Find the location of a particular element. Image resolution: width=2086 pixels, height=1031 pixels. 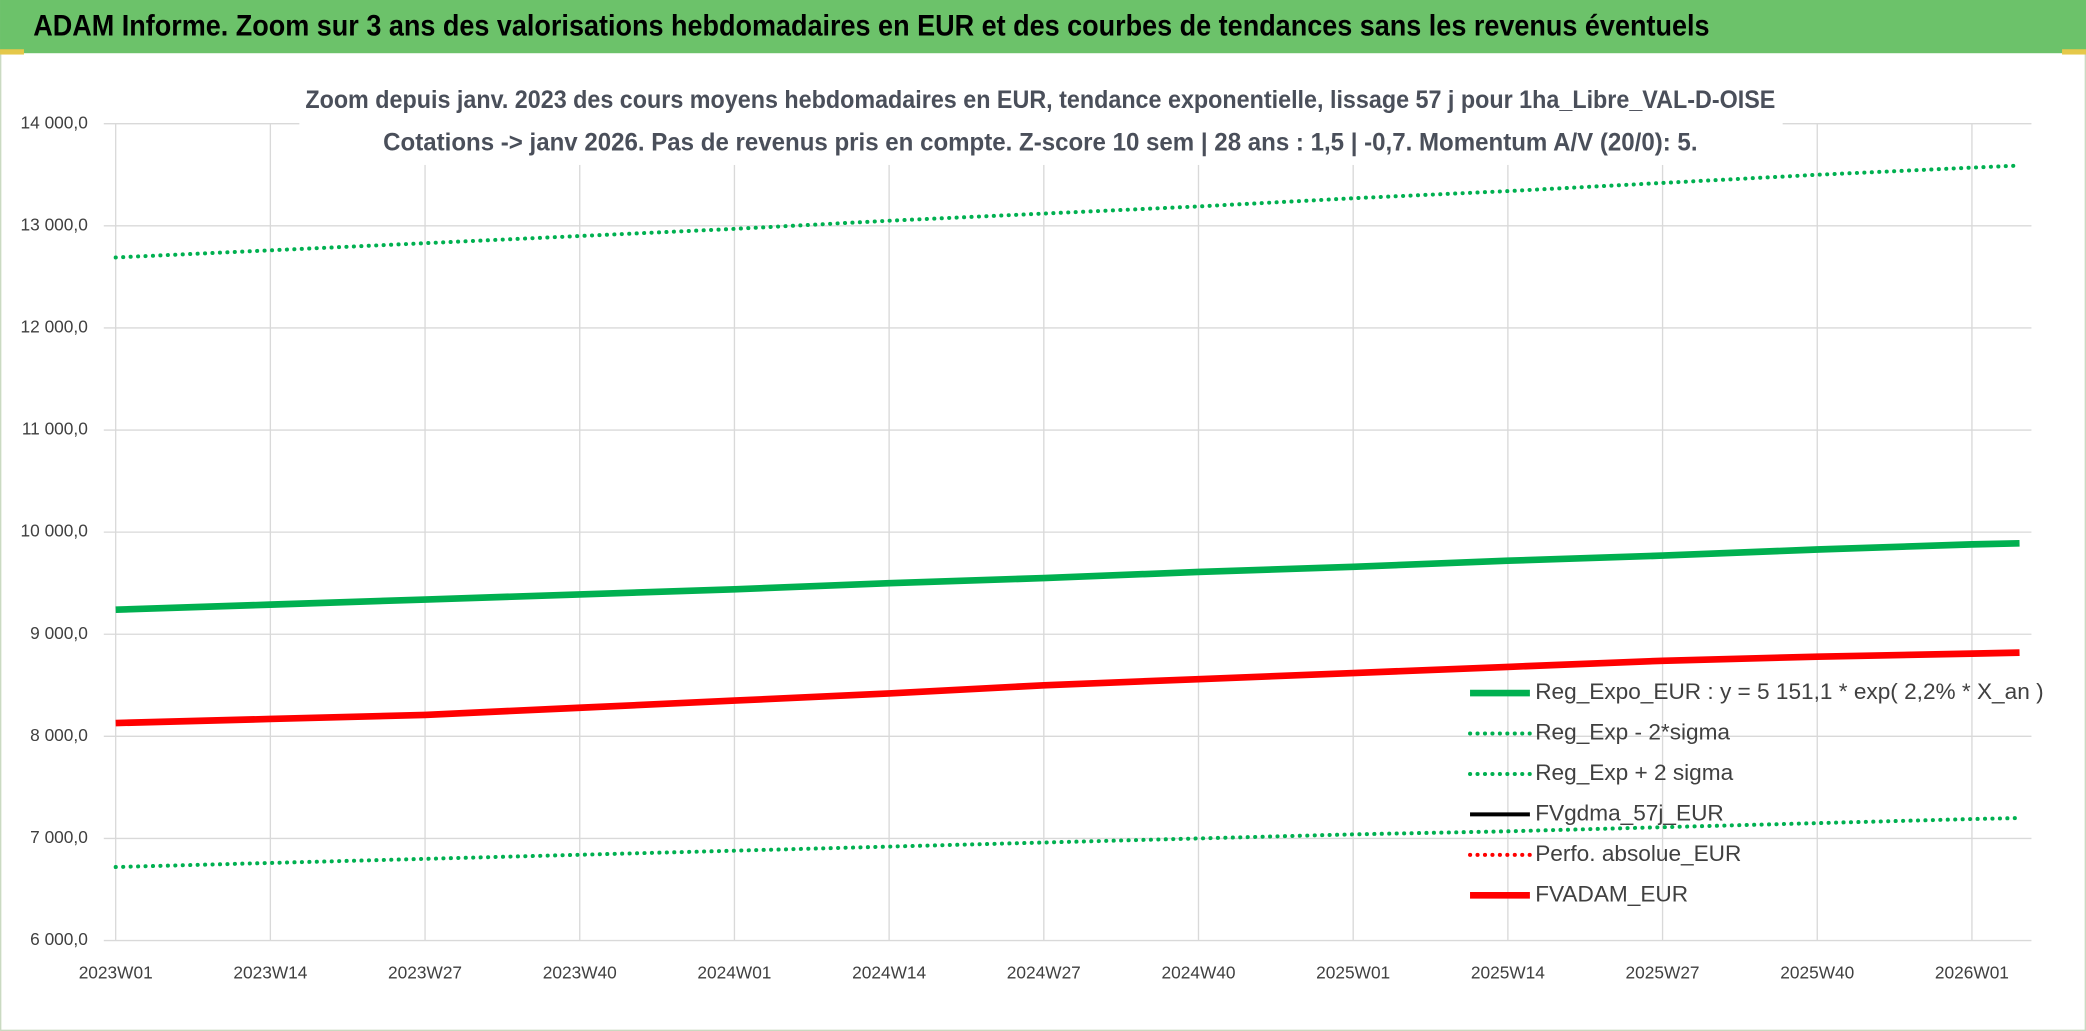

y-tick-label: 9 000,0 is located at coordinates (59, 633).